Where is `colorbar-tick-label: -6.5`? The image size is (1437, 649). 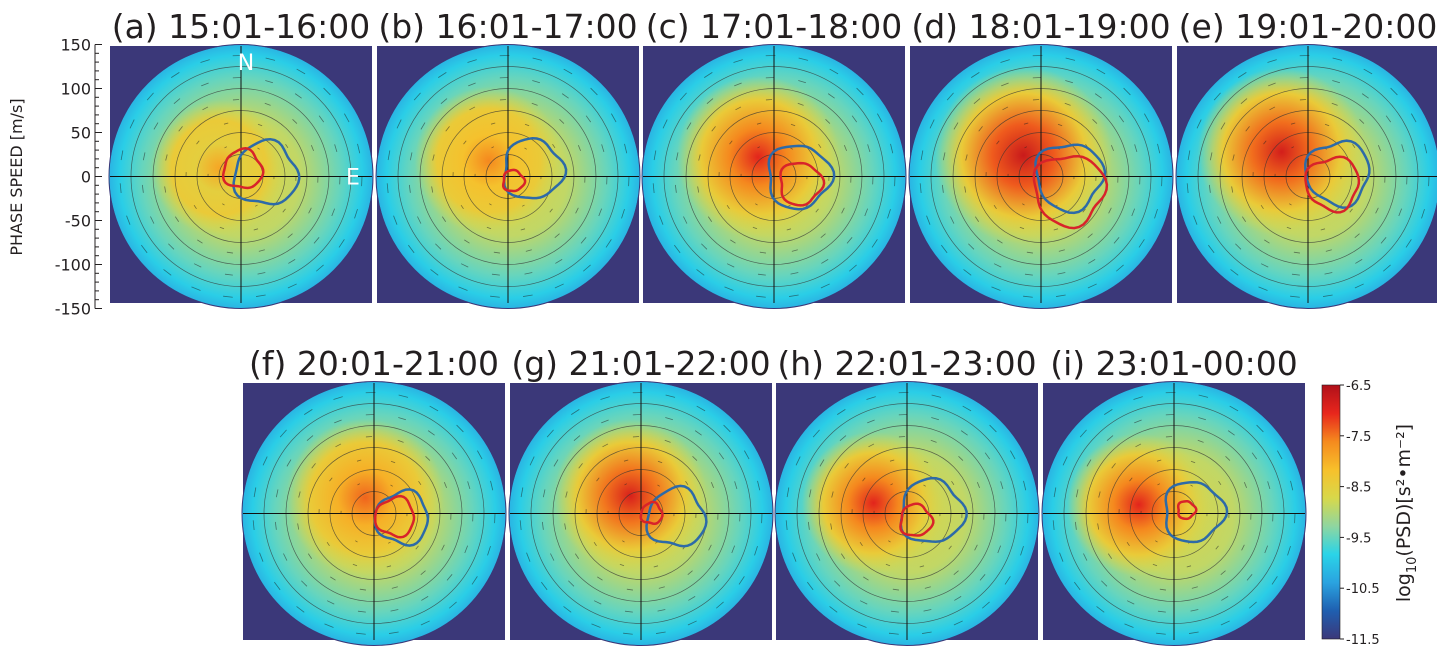
colorbar-tick-label: -6.5 is located at coordinates (1358, 386).